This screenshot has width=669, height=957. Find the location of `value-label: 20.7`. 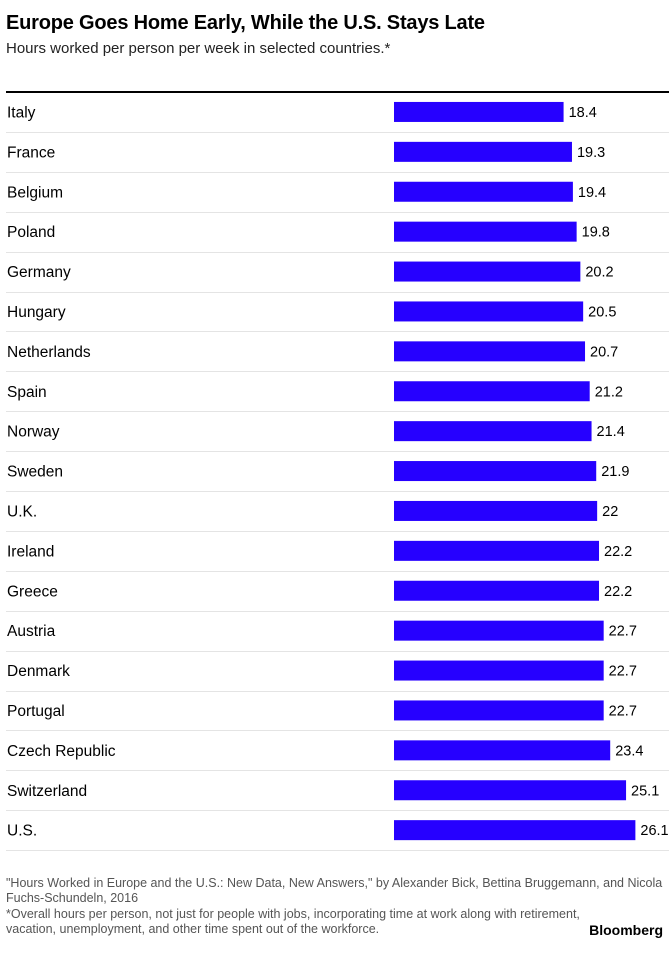

value-label: 20.7 is located at coordinates (604, 352).